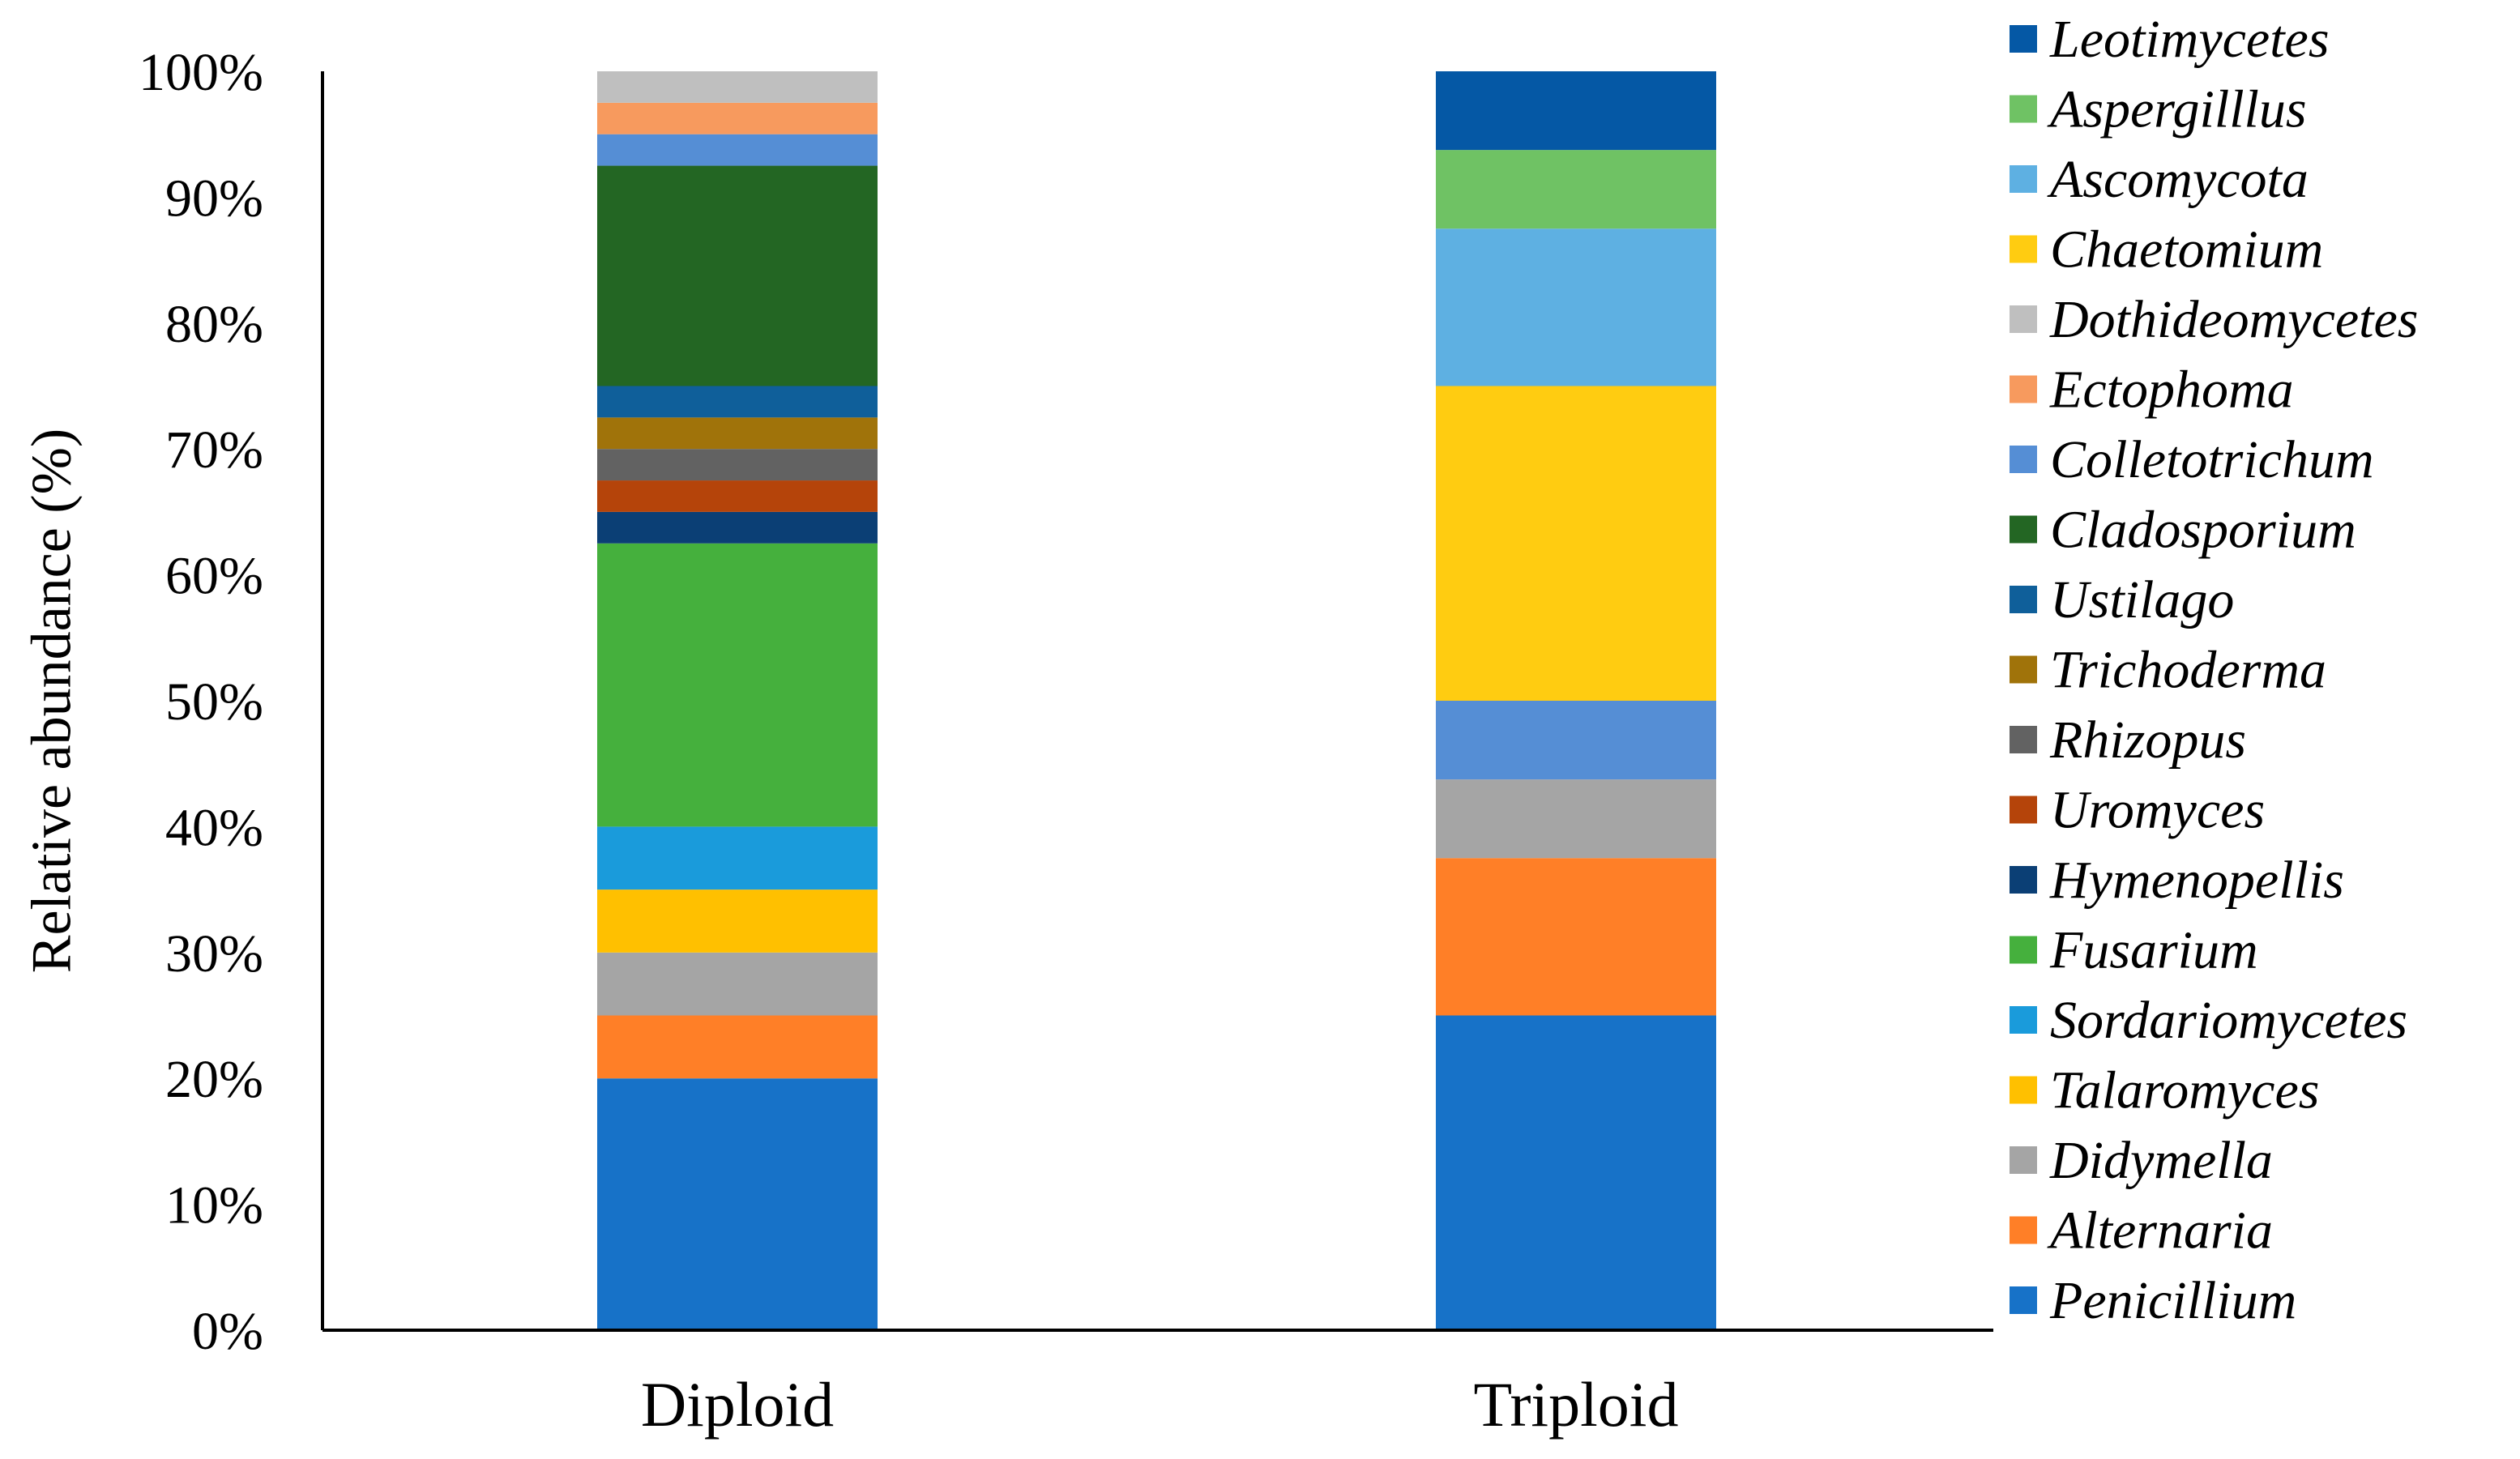 The width and height of the screenshot is (2520, 1459). I want to click on y-tick-label: 40%, so click(214, 827).